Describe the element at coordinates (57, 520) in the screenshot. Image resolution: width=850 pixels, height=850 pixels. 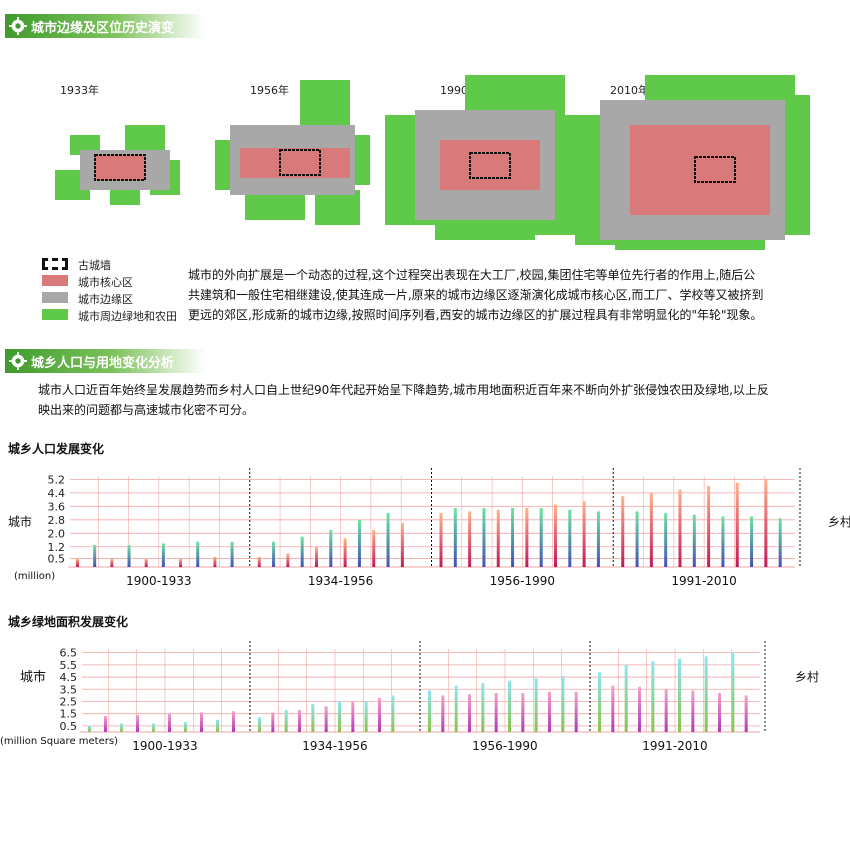
I see `y-tick-label: 2.8` at that location.